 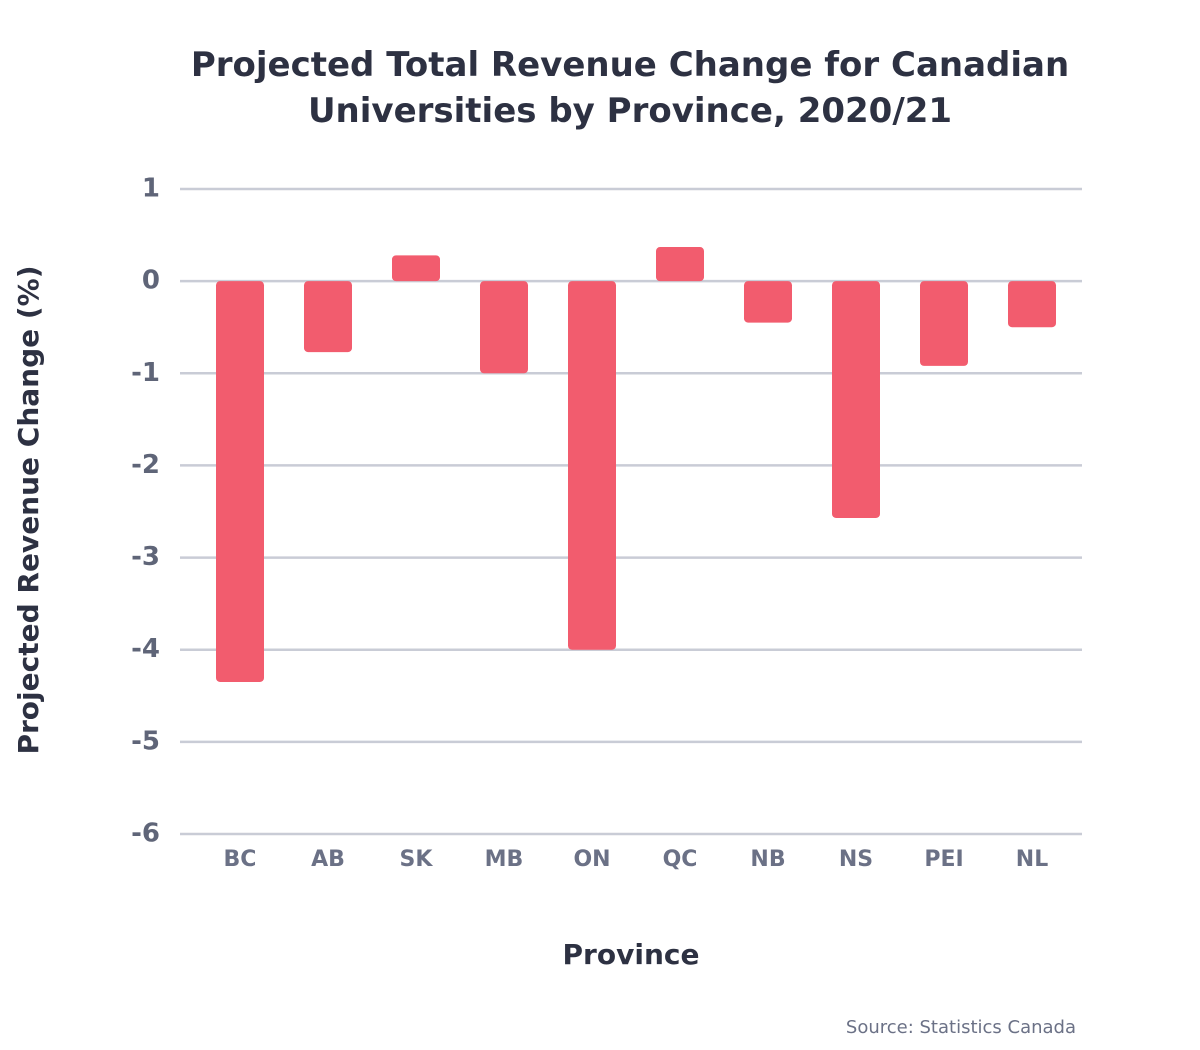 What do you see at coordinates (145, 649) in the screenshot?
I see `y-tick-label: -4` at bounding box center [145, 649].